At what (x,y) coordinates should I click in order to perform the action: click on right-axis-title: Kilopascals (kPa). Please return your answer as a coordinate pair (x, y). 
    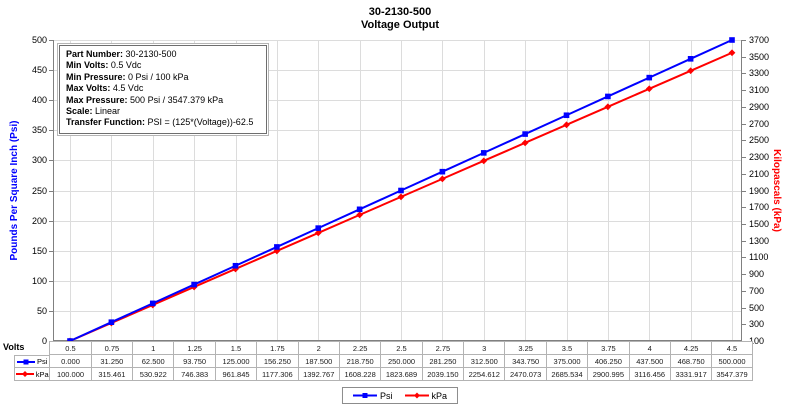
    Looking at the image, I should click on (776, 190).